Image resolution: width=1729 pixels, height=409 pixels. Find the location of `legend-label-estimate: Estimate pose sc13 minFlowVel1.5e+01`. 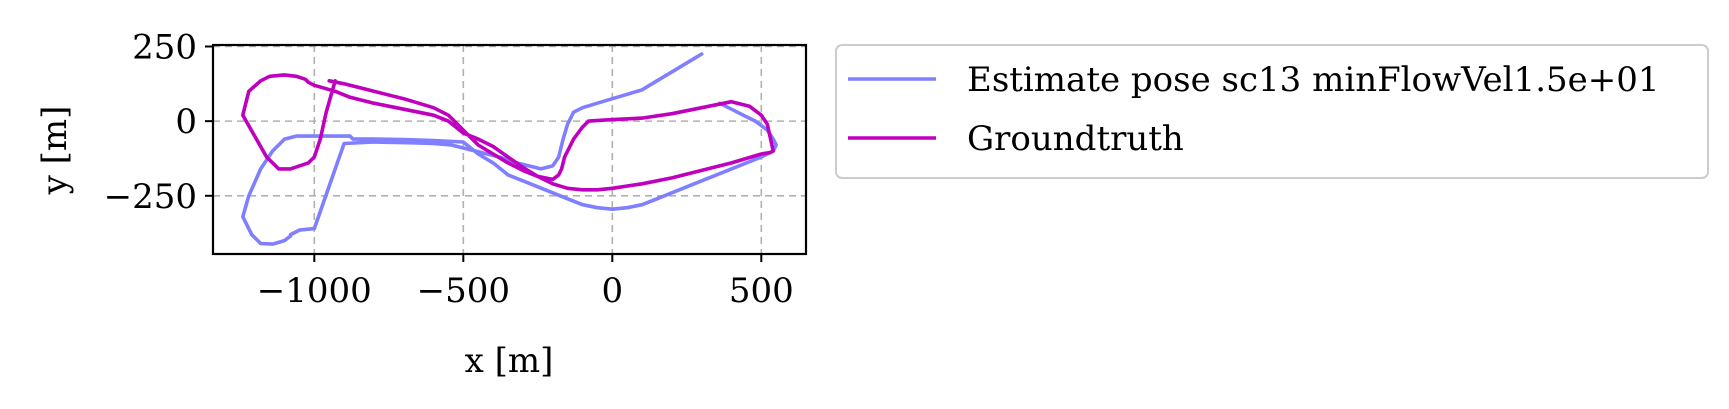

legend-label-estimate: Estimate pose sc13 minFlowVel1.5e+01 is located at coordinates (1313, 80).